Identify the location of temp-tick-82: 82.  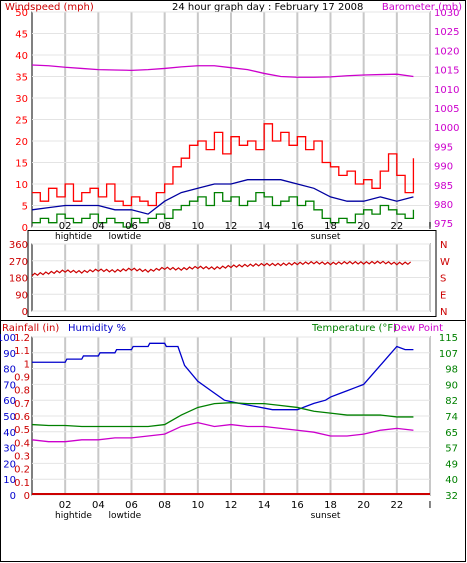
(451, 401).